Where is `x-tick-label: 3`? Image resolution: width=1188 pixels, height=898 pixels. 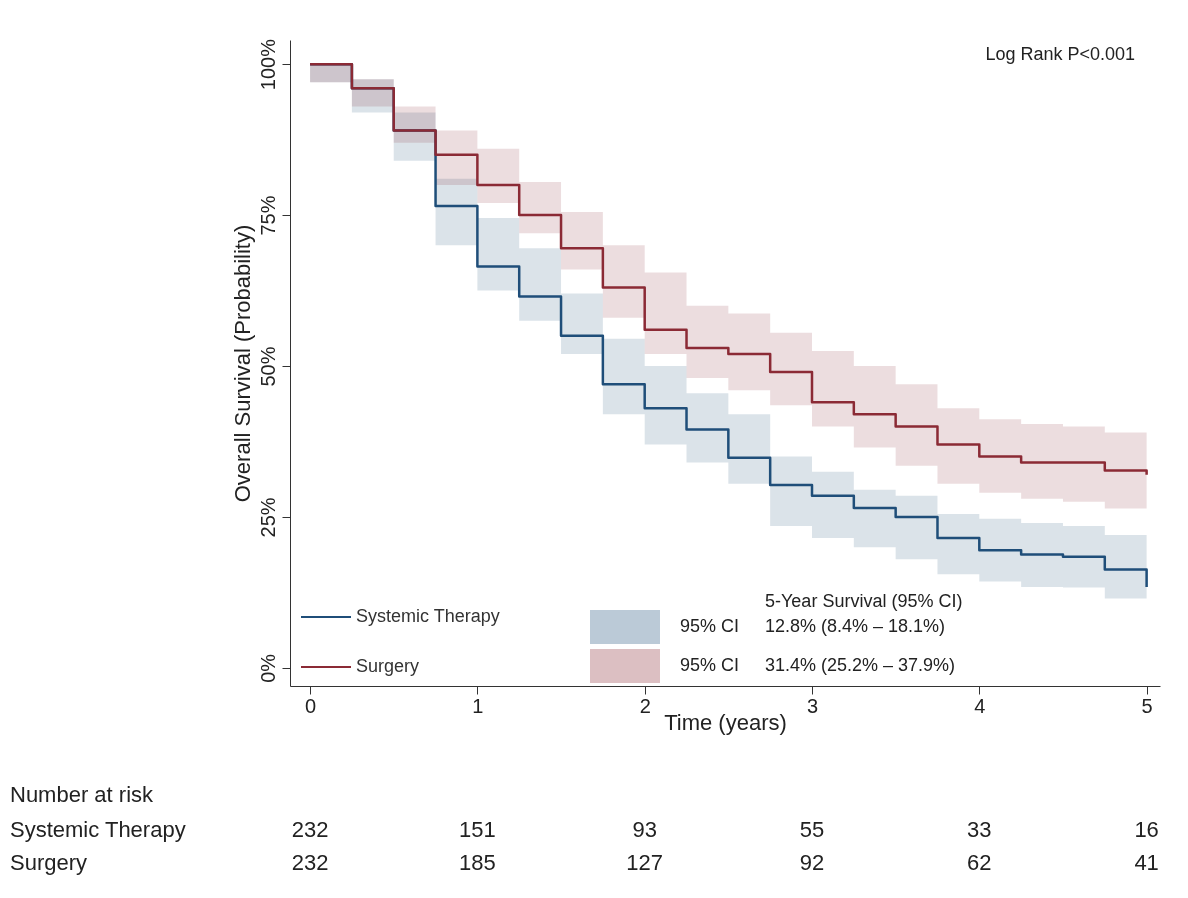
x-tick-label: 3 is located at coordinates (812, 705).